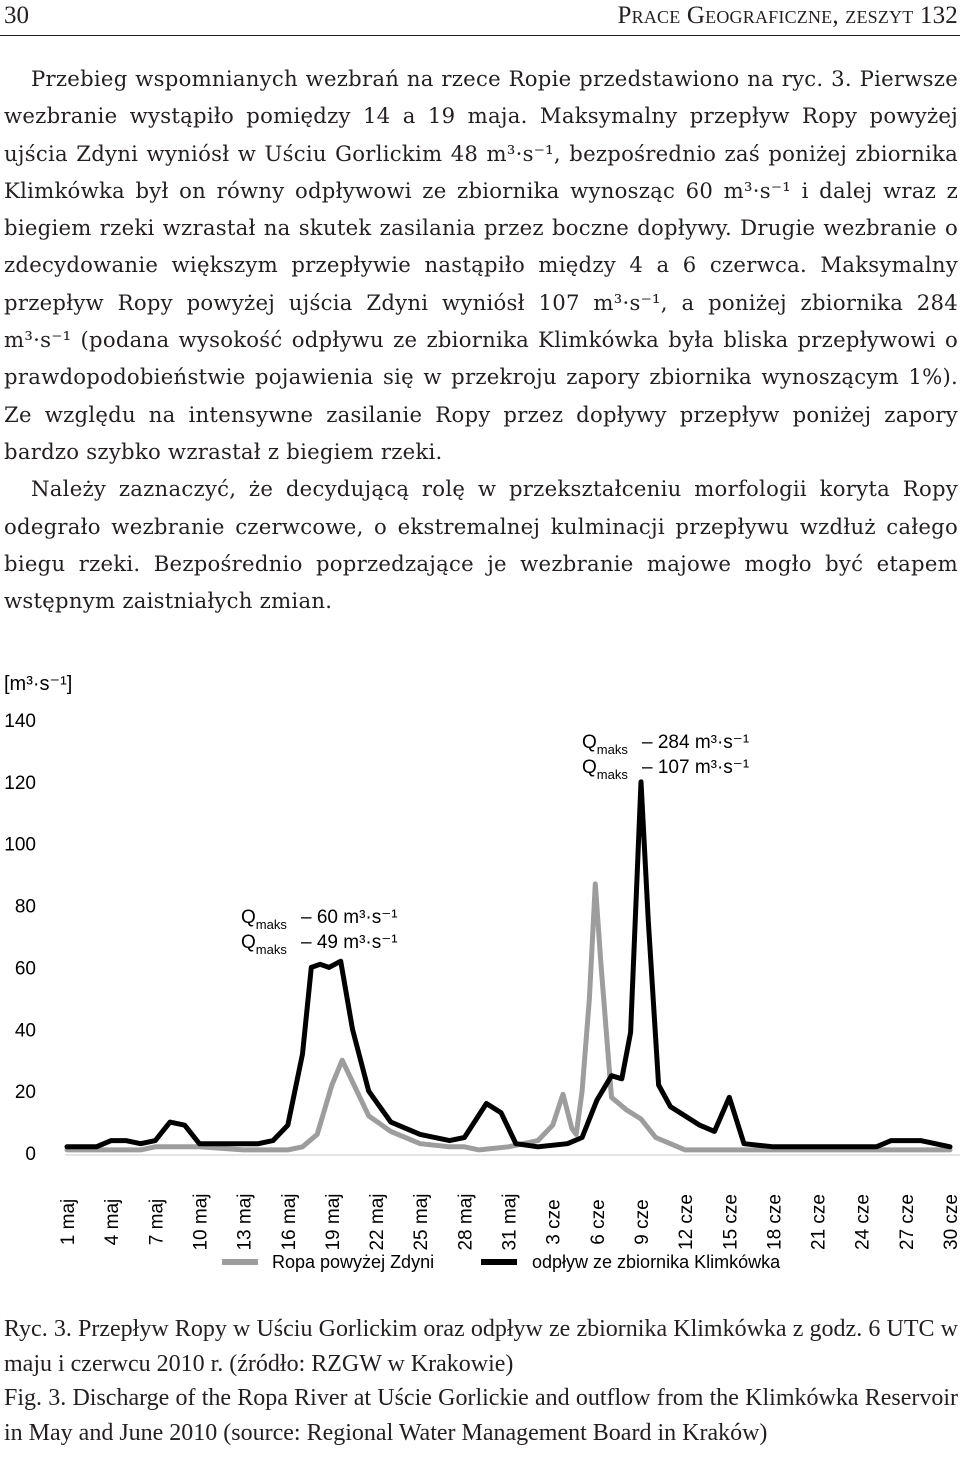 The height and width of the screenshot is (1474, 960). Describe the element at coordinates (20, 783) in the screenshot. I see `y-tick-label: 120` at that location.